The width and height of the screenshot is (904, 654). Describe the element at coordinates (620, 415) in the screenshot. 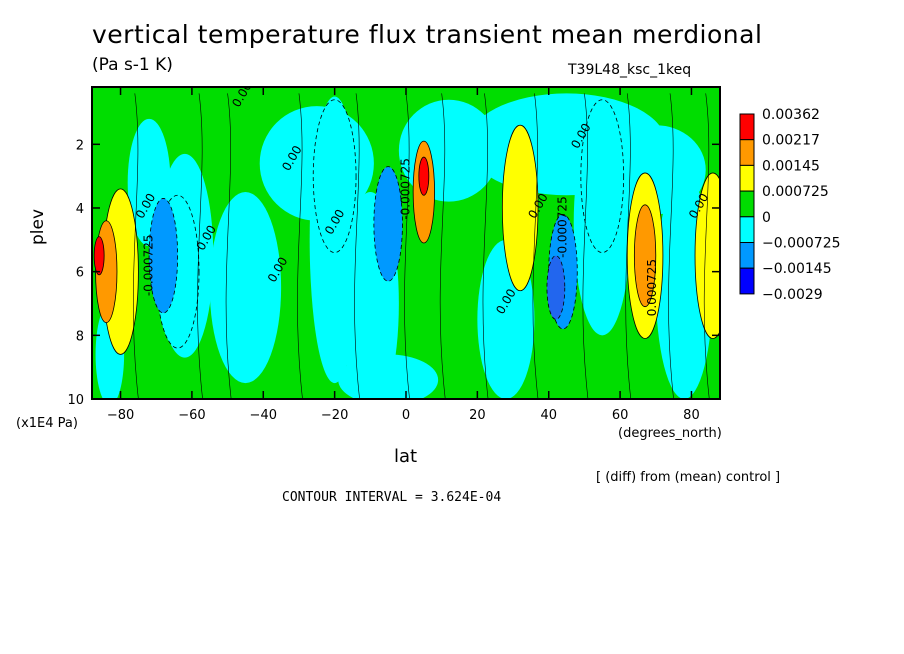

I see `x-tick-label: 60` at that location.